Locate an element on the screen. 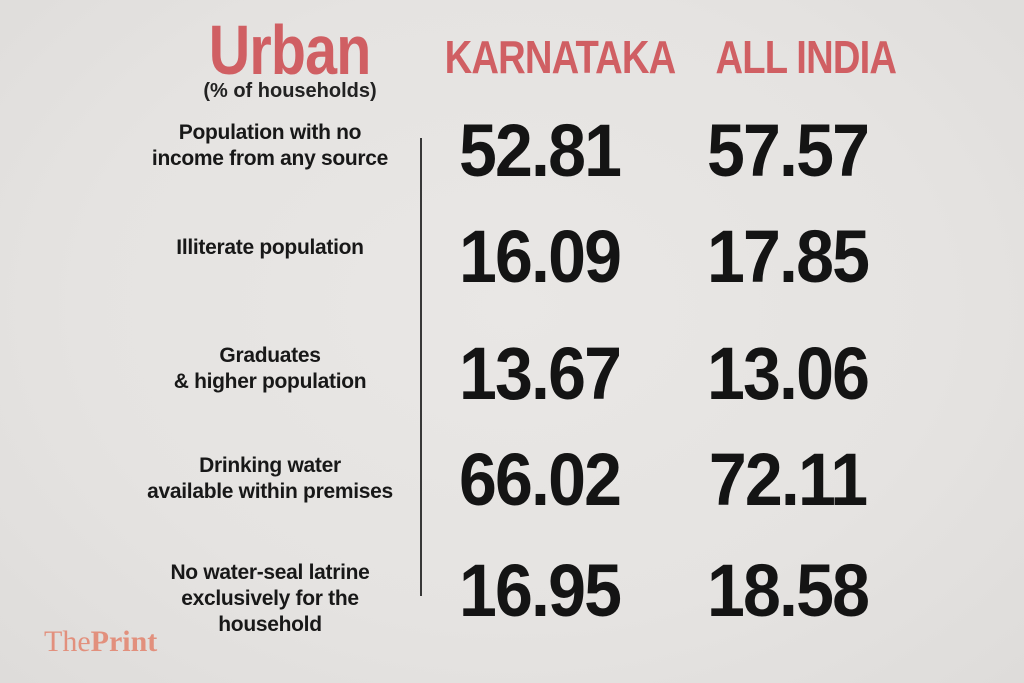  row-label-line: Population with no is located at coordinates (270, 132).